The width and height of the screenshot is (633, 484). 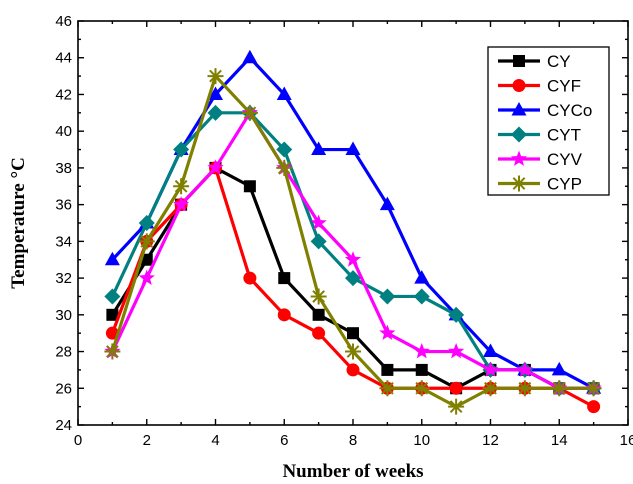 I want to click on y-tick-label: 38, so click(x=63, y=168).